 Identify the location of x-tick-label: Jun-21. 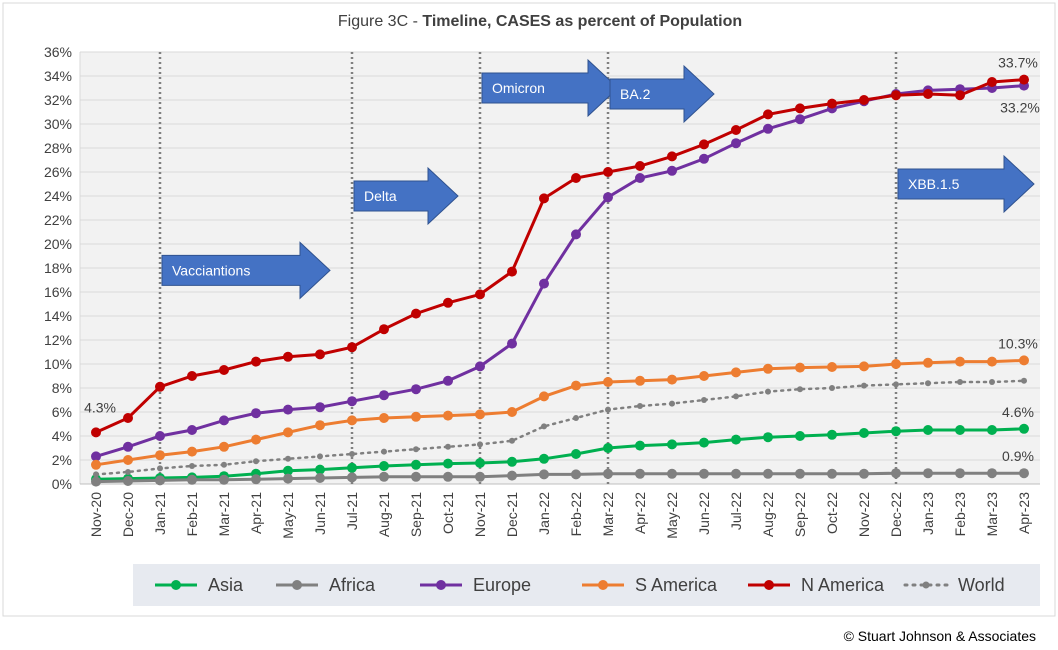
(320, 513).